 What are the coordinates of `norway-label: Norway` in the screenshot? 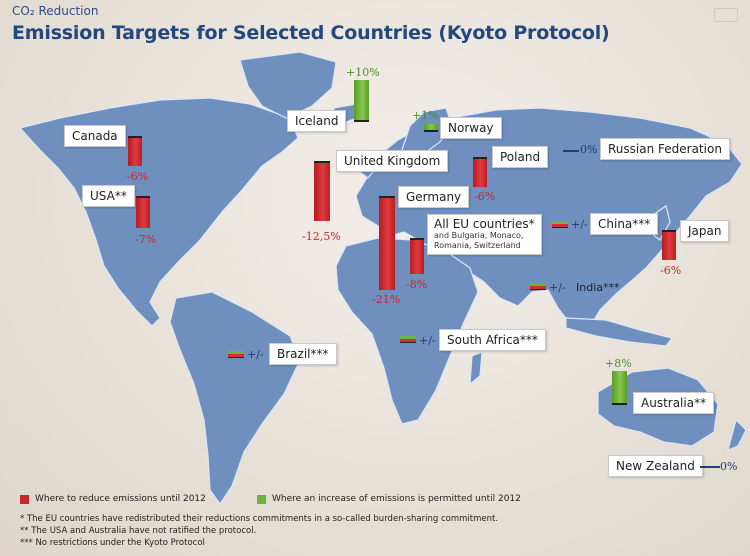 It's located at (471, 128).